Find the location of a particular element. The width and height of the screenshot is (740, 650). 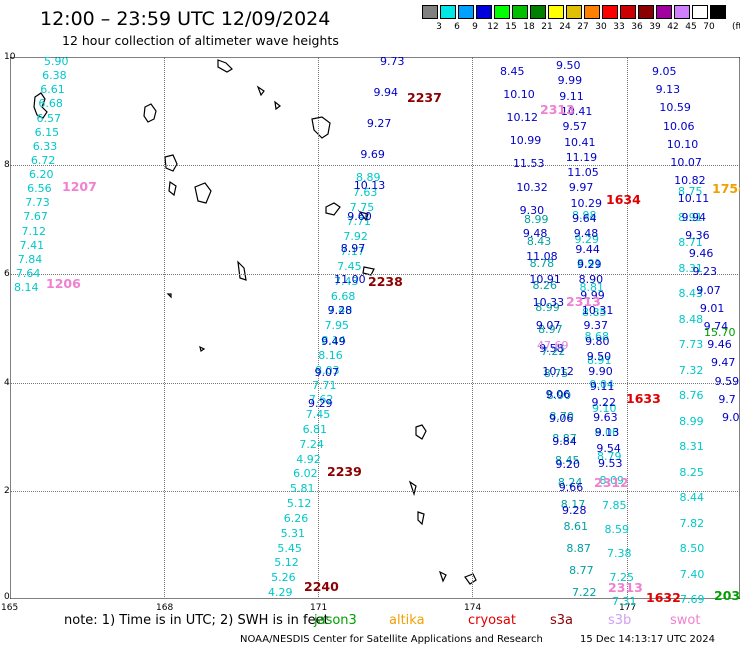

scale-label: 3 is located at coordinates (439, 27).